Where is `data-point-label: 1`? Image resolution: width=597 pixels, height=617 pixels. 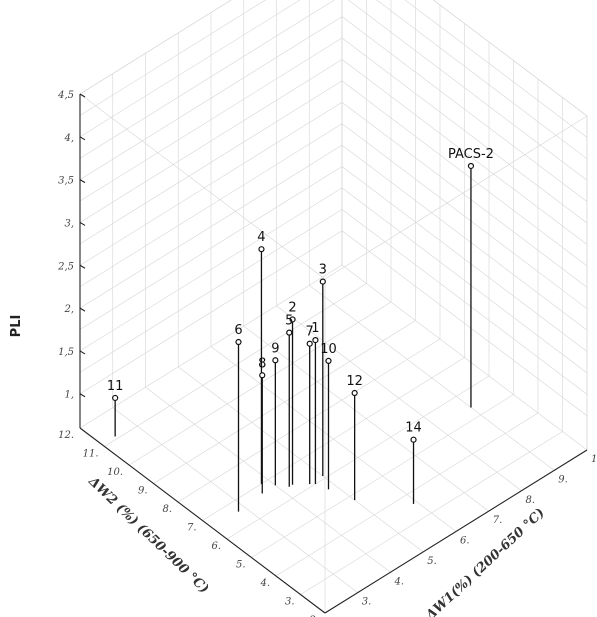
data-point-label: 1 is located at coordinates (315, 328).